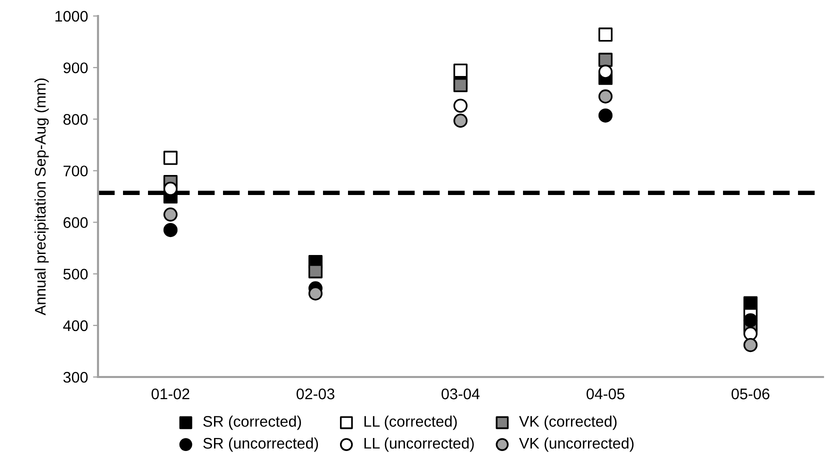 This screenshot has width=825, height=472. What do you see at coordinates (76, 68) in the screenshot?
I see `y-tick-label: 900` at bounding box center [76, 68].